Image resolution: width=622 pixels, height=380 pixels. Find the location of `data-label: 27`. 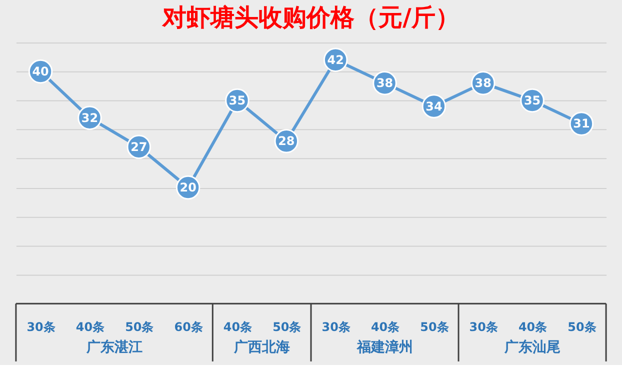

data-label: 27 is located at coordinates (139, 147).